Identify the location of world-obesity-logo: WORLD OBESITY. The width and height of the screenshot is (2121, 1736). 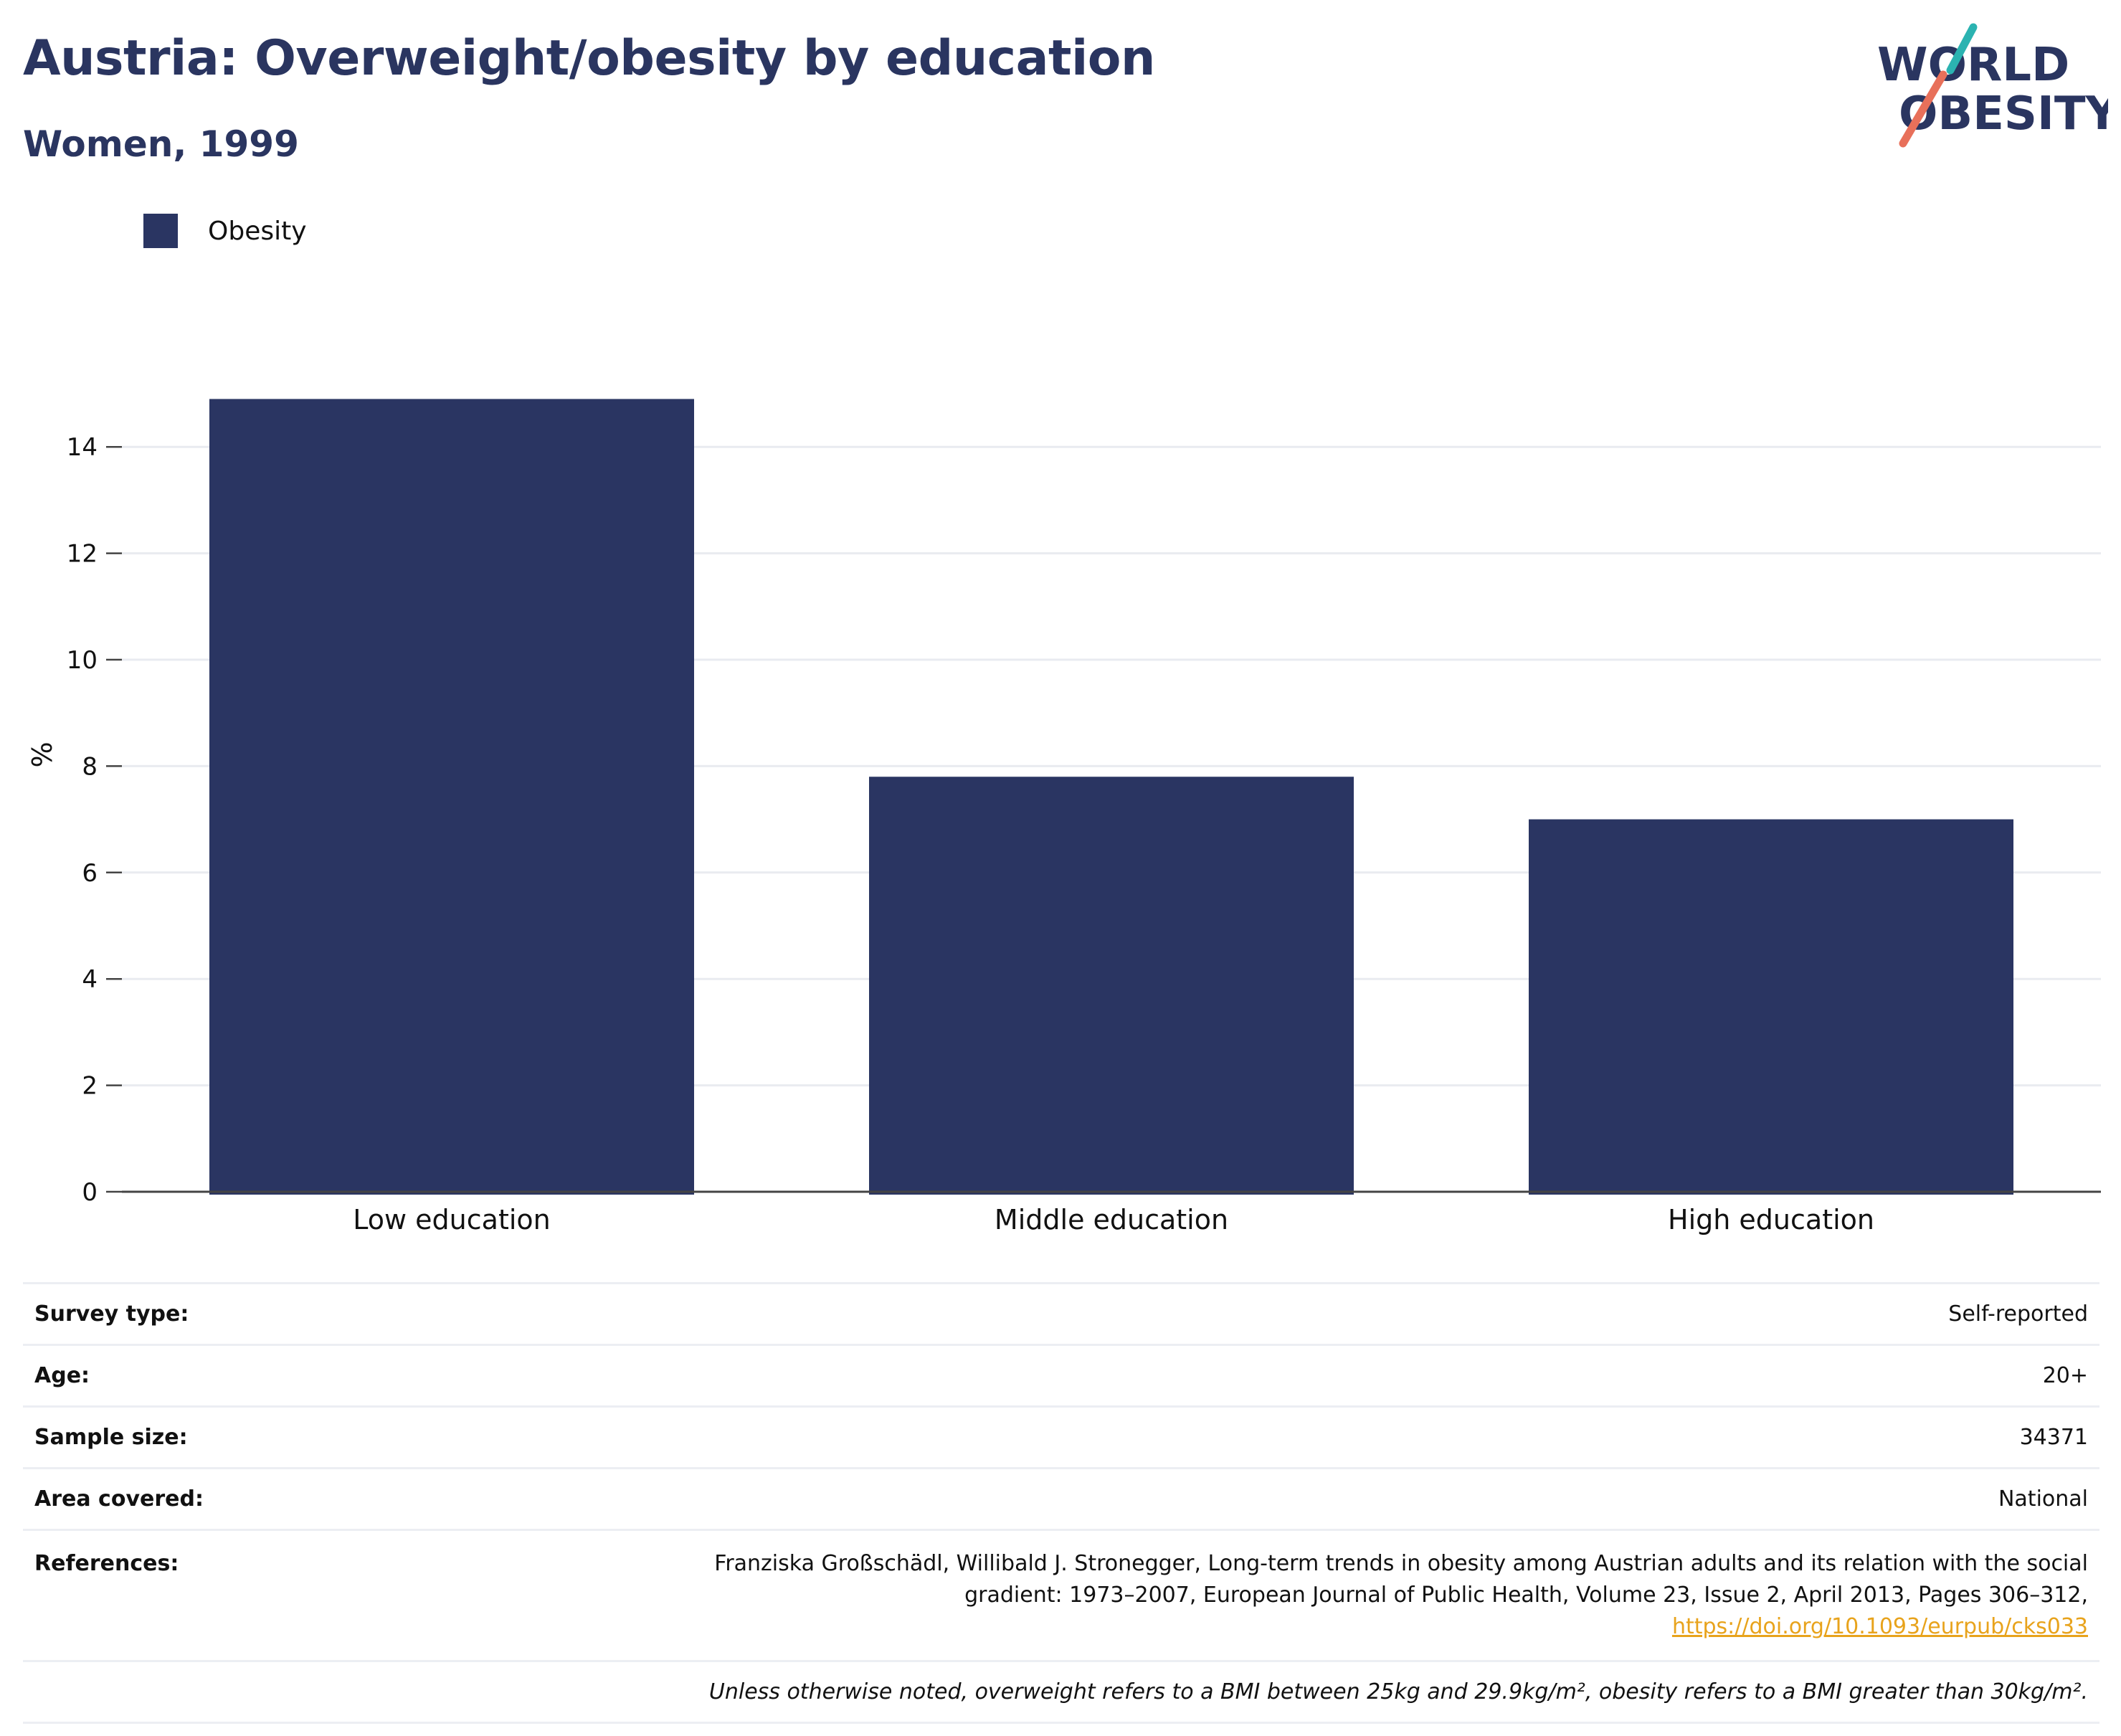
(1992, 85).